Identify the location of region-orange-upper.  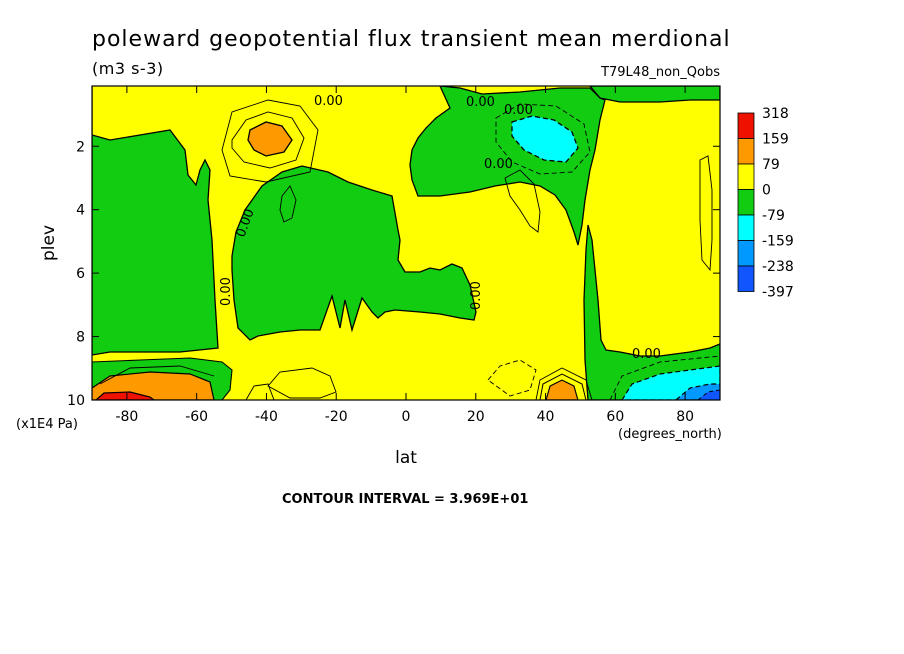
(270, 139).